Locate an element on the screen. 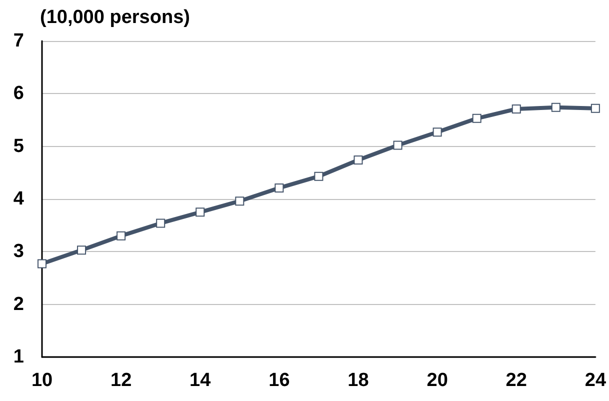 The image size is (609, 401). x-tick-label: 12 is located at coordinates (121, 380).